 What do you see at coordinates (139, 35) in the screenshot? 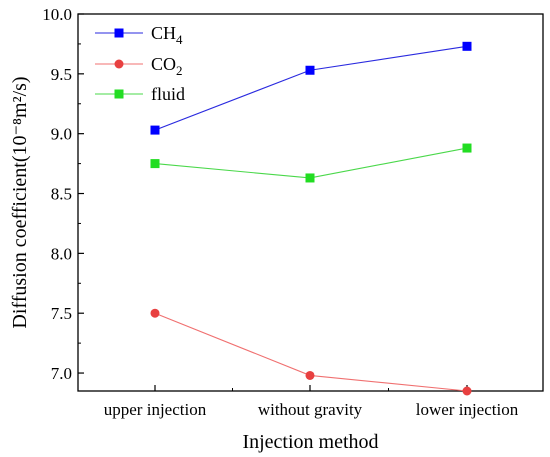
I see `legend-item: CH4` at bounding box center [139, 35].